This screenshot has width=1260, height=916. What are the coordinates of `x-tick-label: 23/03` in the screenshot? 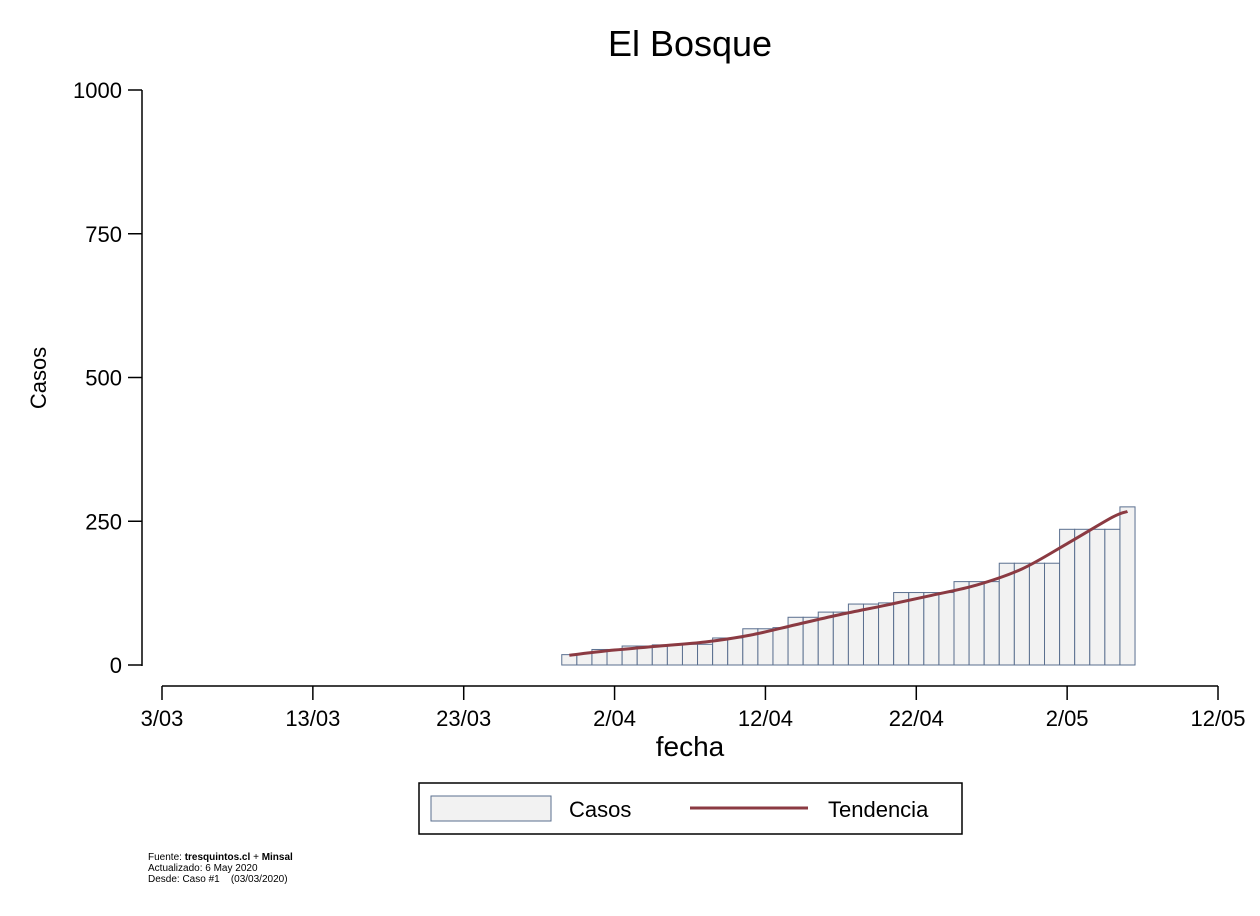 It's located at (463, 718).